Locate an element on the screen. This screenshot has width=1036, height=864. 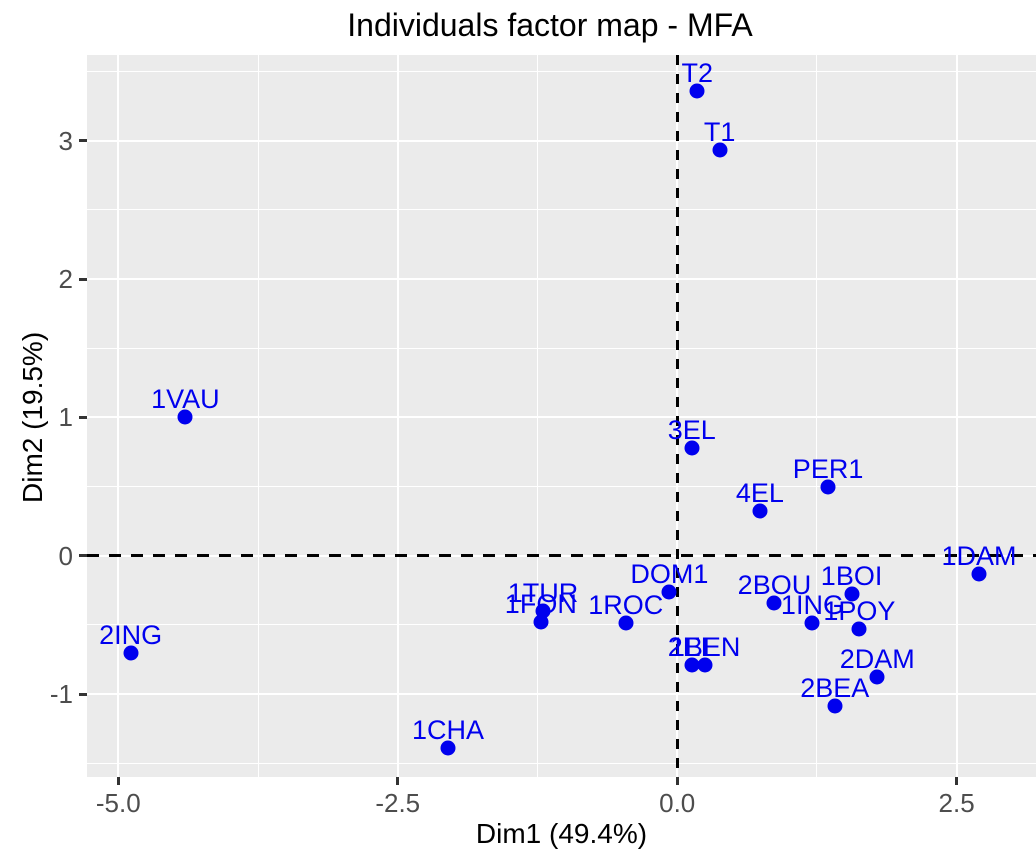
point-label-PER1: PER1 is located at coordinates (828, 468).